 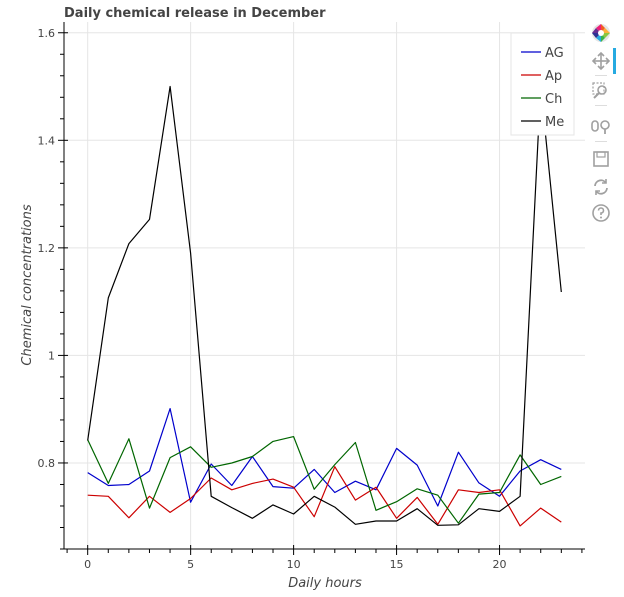 I want to click on wheel-zoom-tool, so click(x=601, y=127).